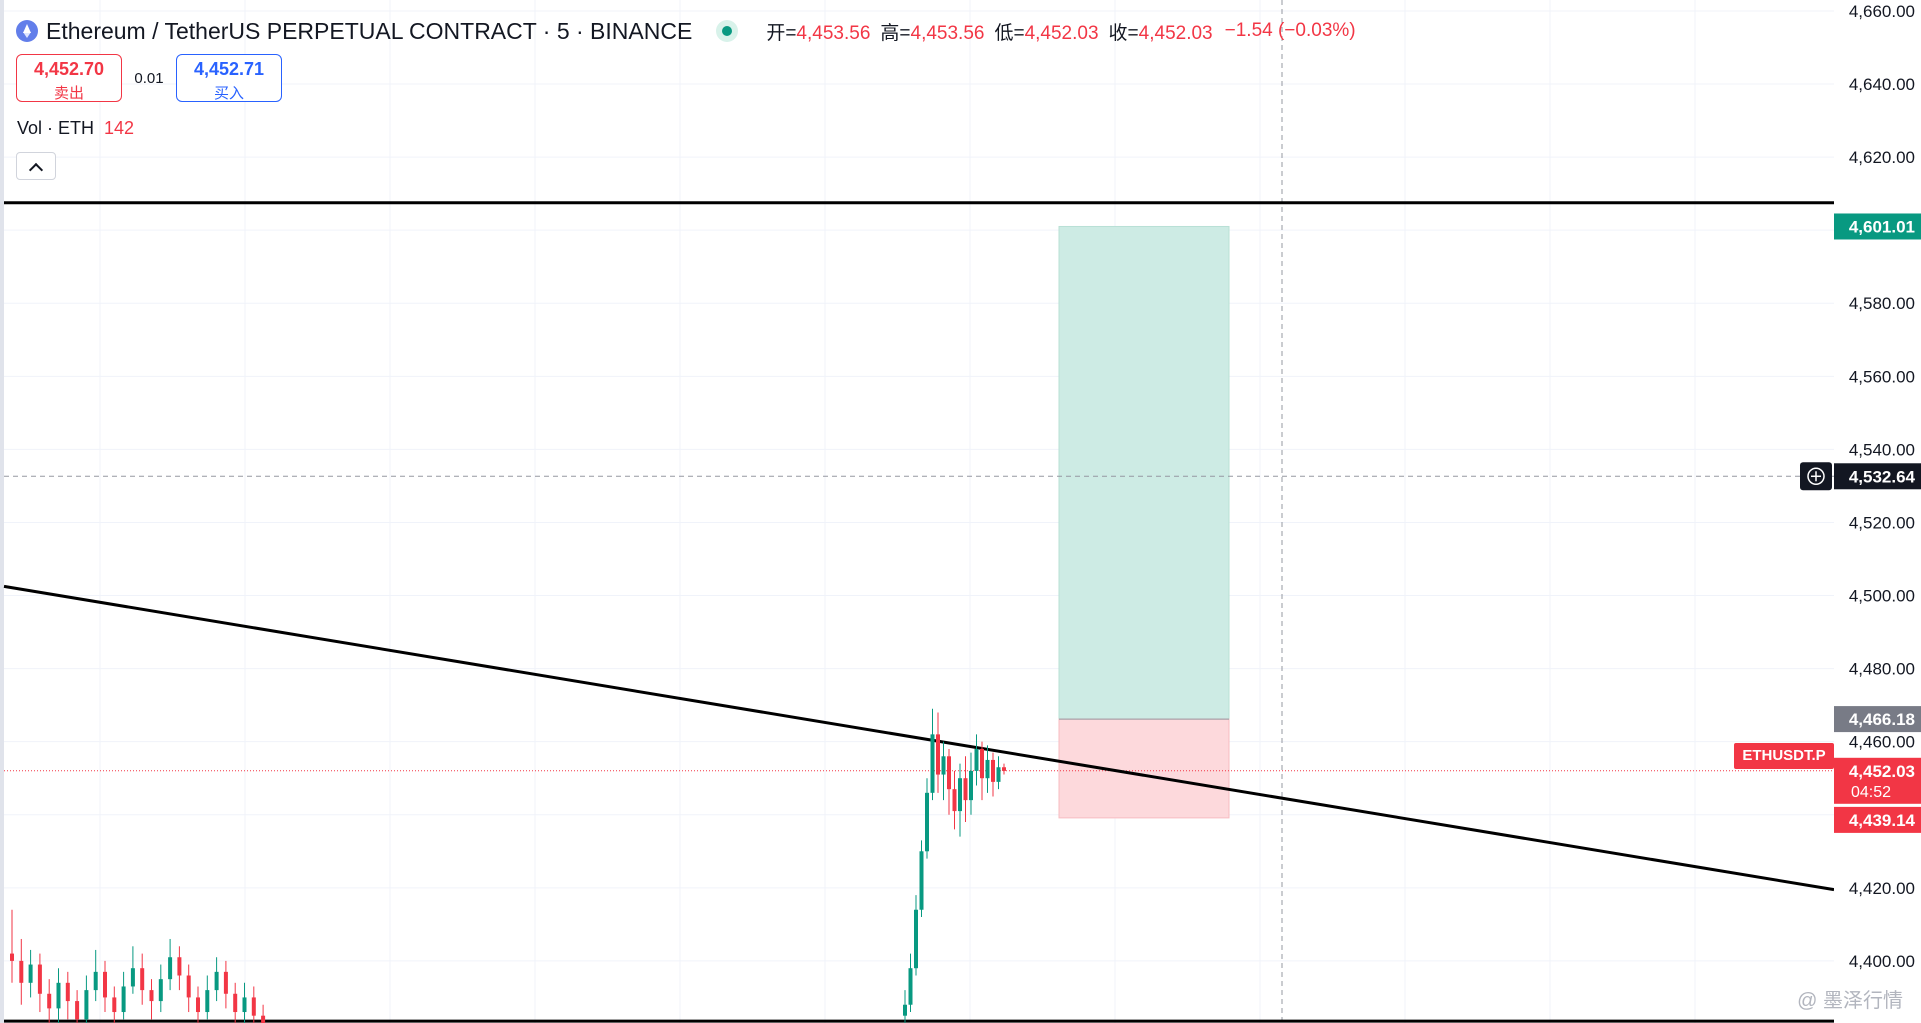 The width and height of the screenshot is (1921, 1023). I want to click on ohlc-close: 收=4,452.03, so click(1160, 33).